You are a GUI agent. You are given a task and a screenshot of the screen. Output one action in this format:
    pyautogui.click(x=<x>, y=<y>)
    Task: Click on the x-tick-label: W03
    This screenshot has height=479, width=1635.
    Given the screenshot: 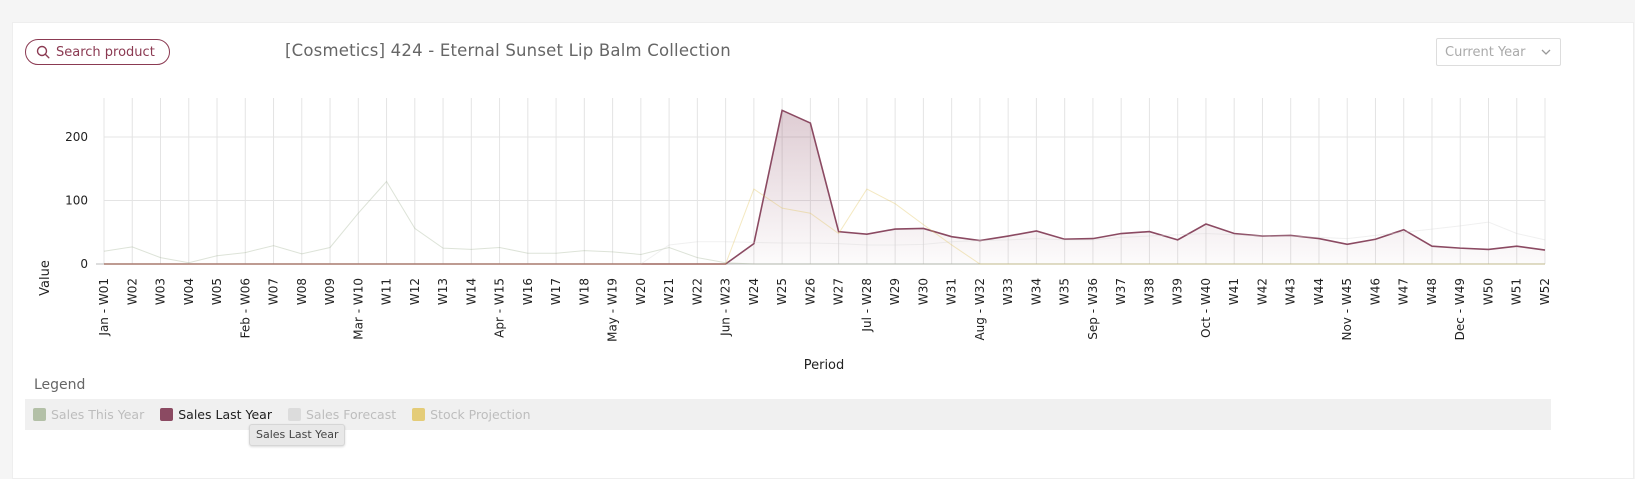 What is the action you would take?
    pyautogui.click(x=161, y=291)
    